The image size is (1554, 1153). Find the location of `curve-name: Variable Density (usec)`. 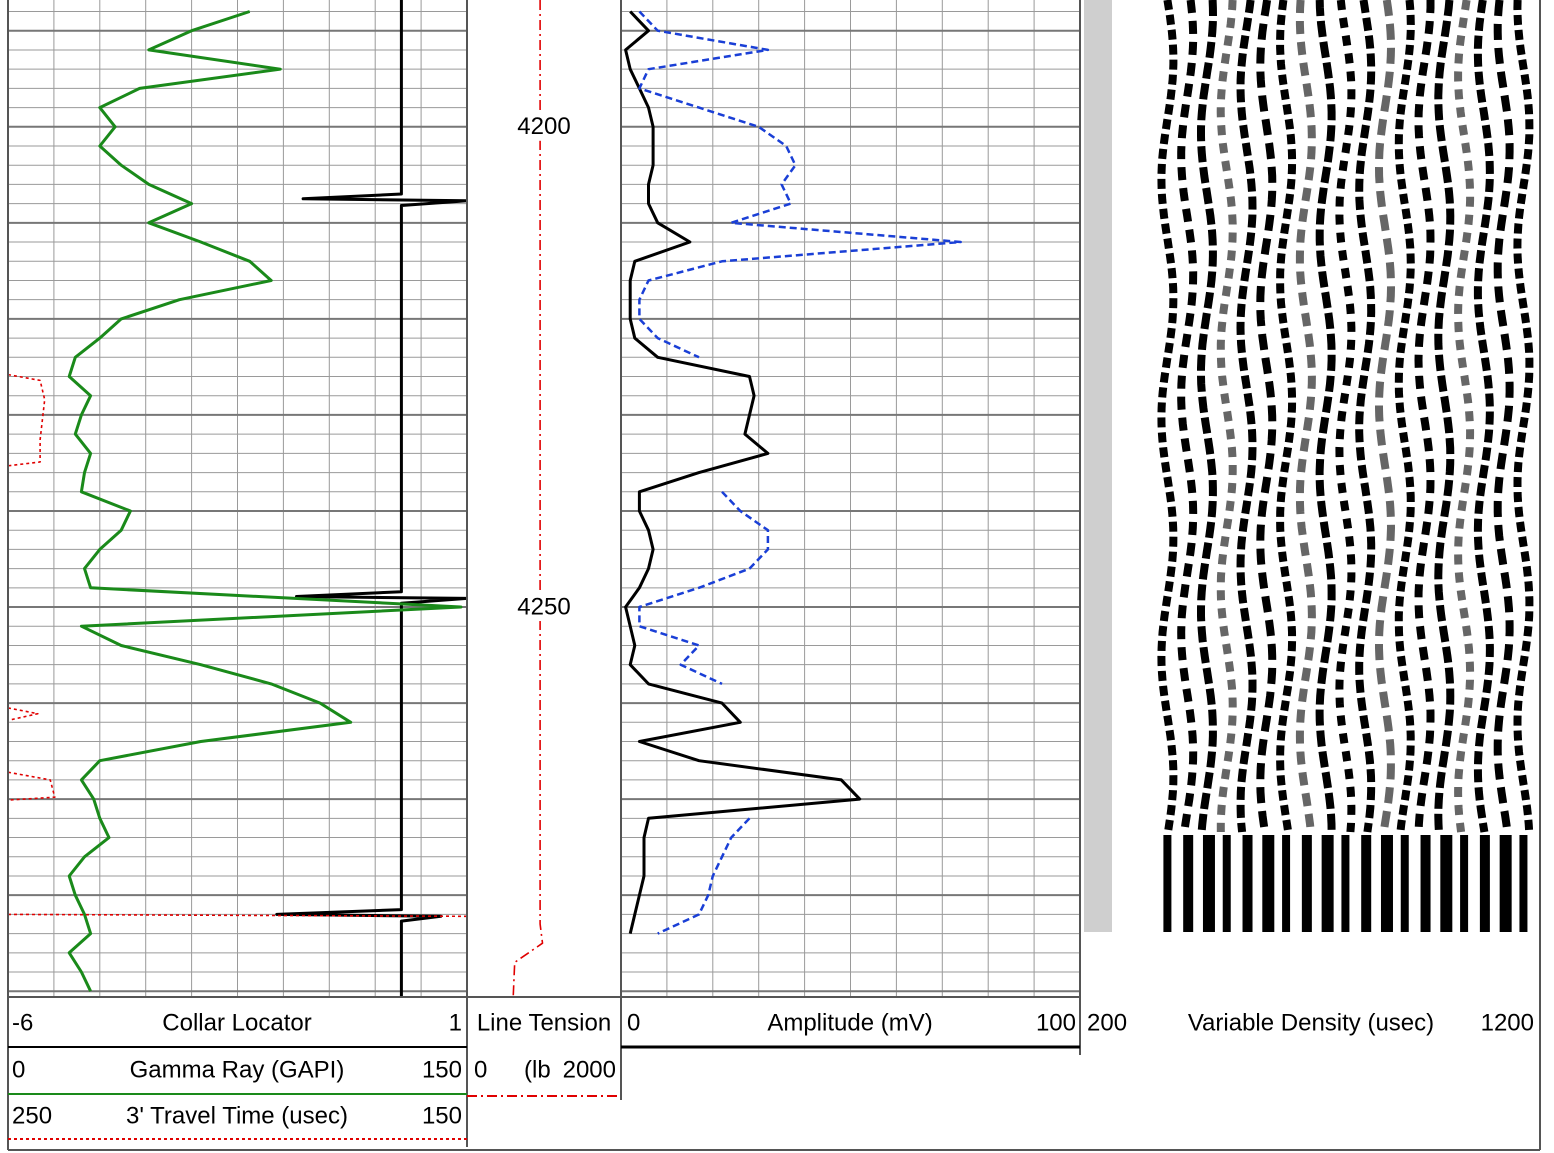

curve-name: Variable Density (usec) is located at coordinates (1311, 1022).